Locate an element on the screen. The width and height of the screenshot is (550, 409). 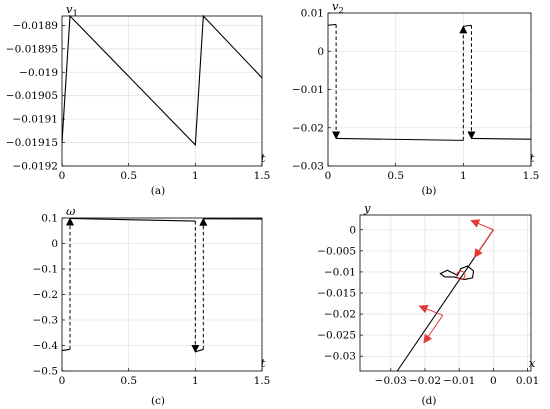
y-tick-label: −0.5 is located at coordinates (46, 372).